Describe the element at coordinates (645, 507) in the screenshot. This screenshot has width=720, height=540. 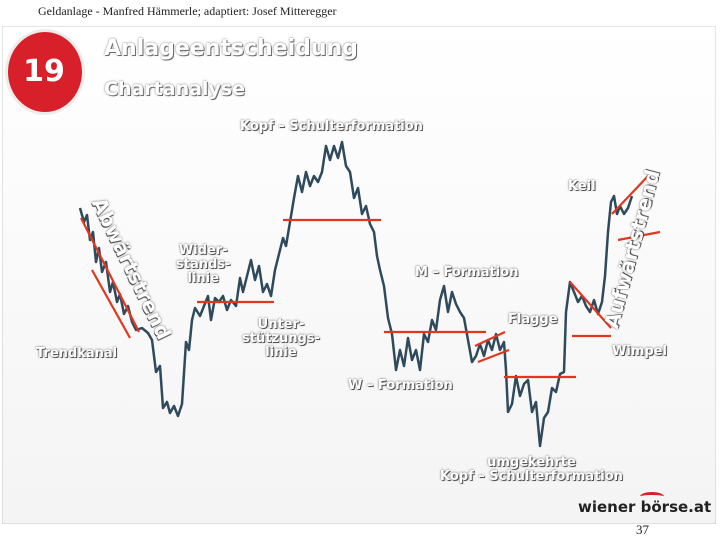
I see `logo-wiener-boerse: wiener börse.at` at that location.